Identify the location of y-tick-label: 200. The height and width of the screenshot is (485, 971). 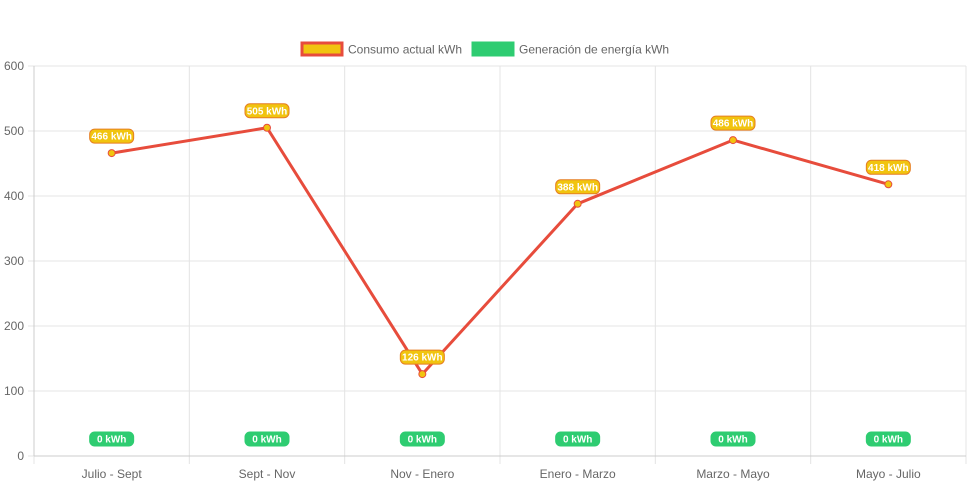
(14, 326).